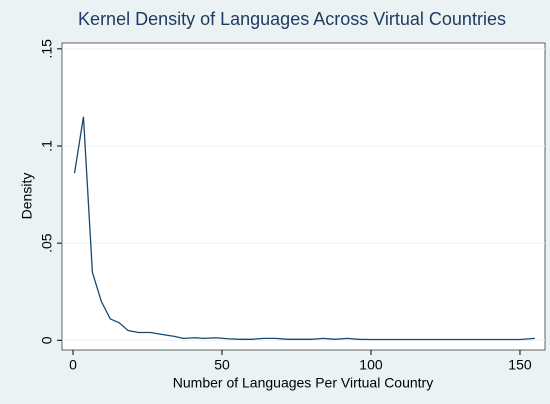  I want to click on y-tick-label: 0, so click(47, 340).